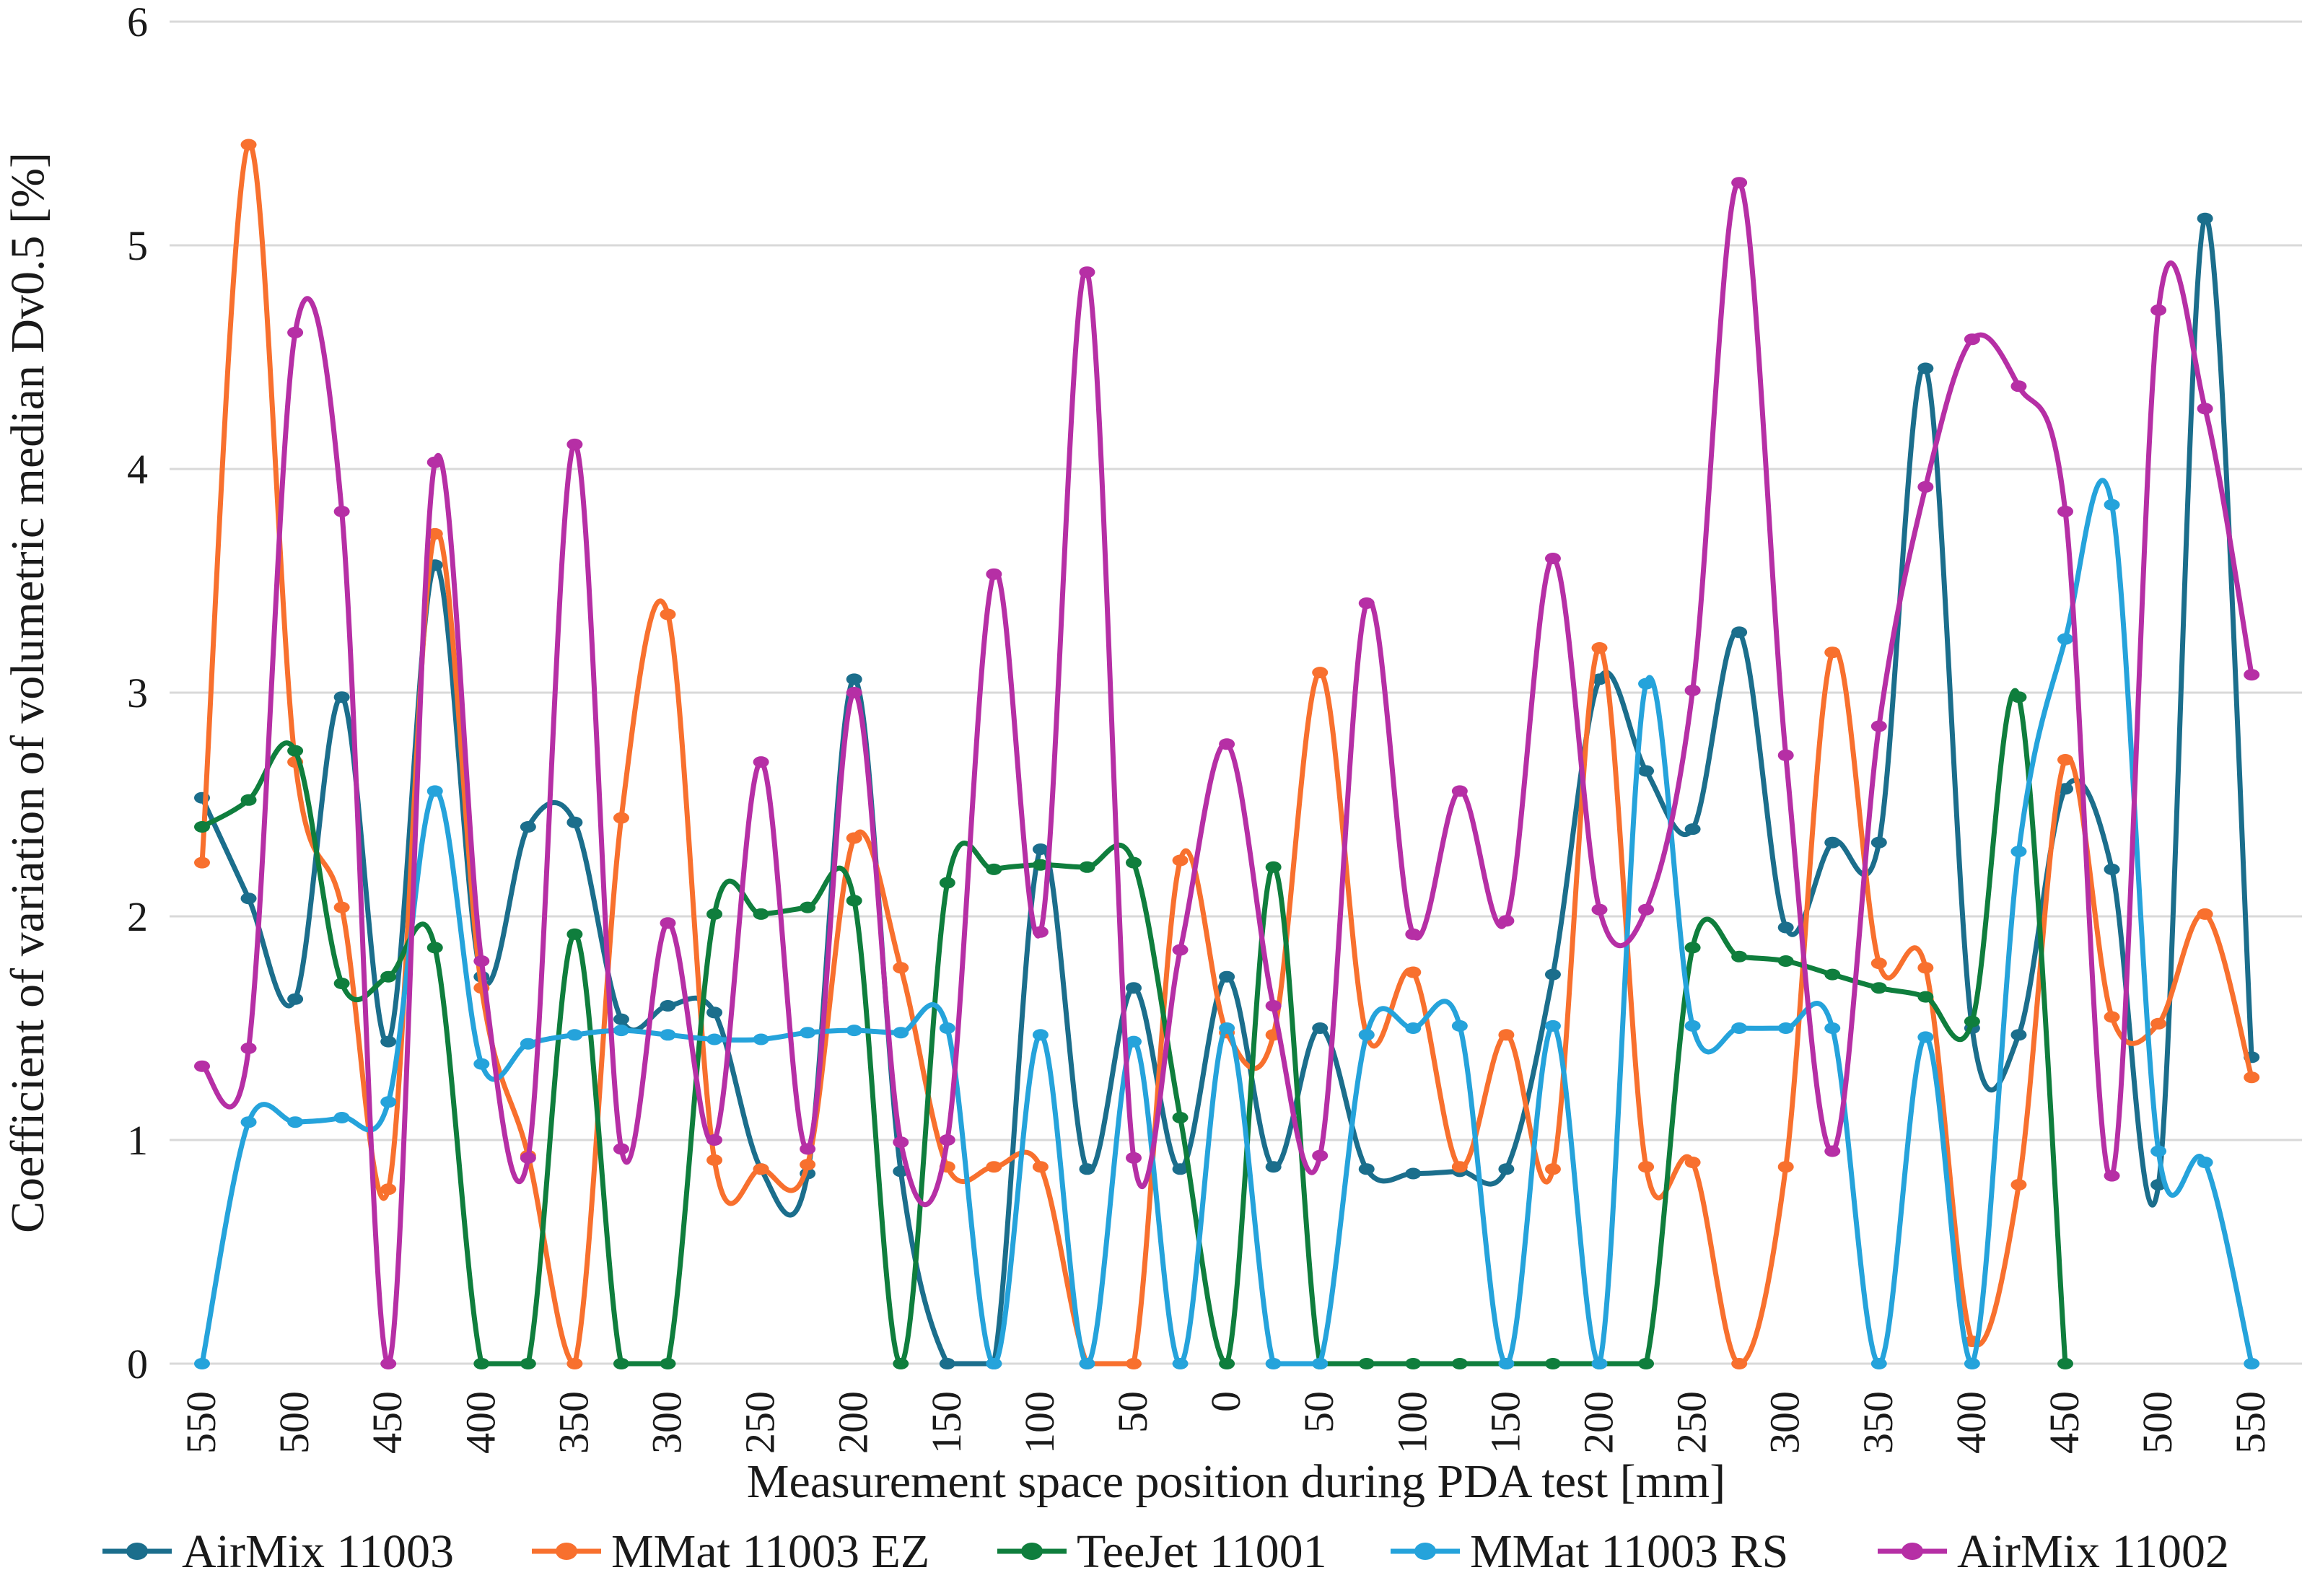  Describe the element at coordinates (278, 1552) in the screenshot. I see `legend-item-airmix-11003: AirMix 11003` at that location.